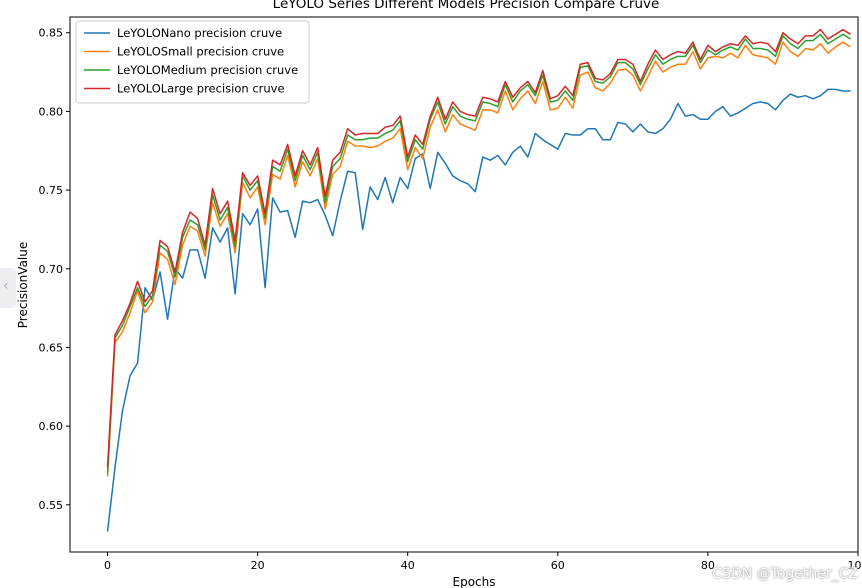  Describe the element at coordinates (200, 52) in the screenshot. I see `legend-label: LeYOLOSmall precision cruve` at that location.